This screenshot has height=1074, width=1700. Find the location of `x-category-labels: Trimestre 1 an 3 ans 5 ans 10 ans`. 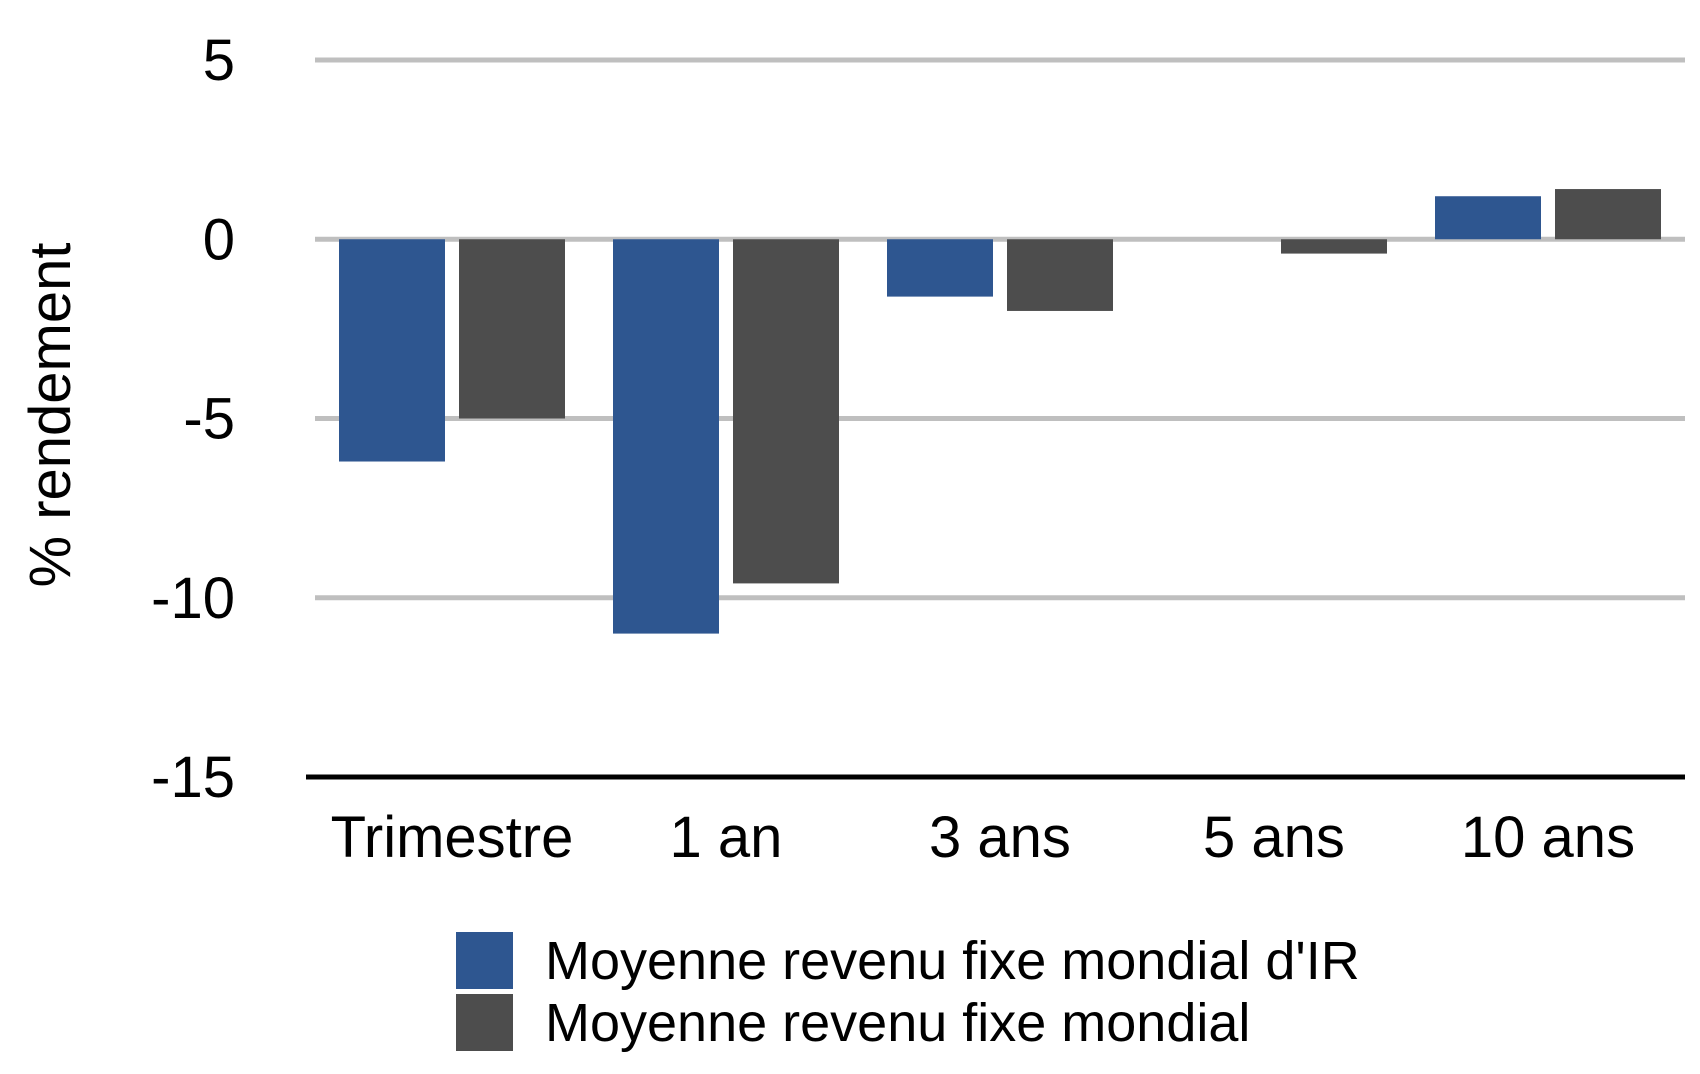

x-category-labels: Trimestre 1 an 3 ans 5 ans 10 ans is located at coordinates (983, 837).